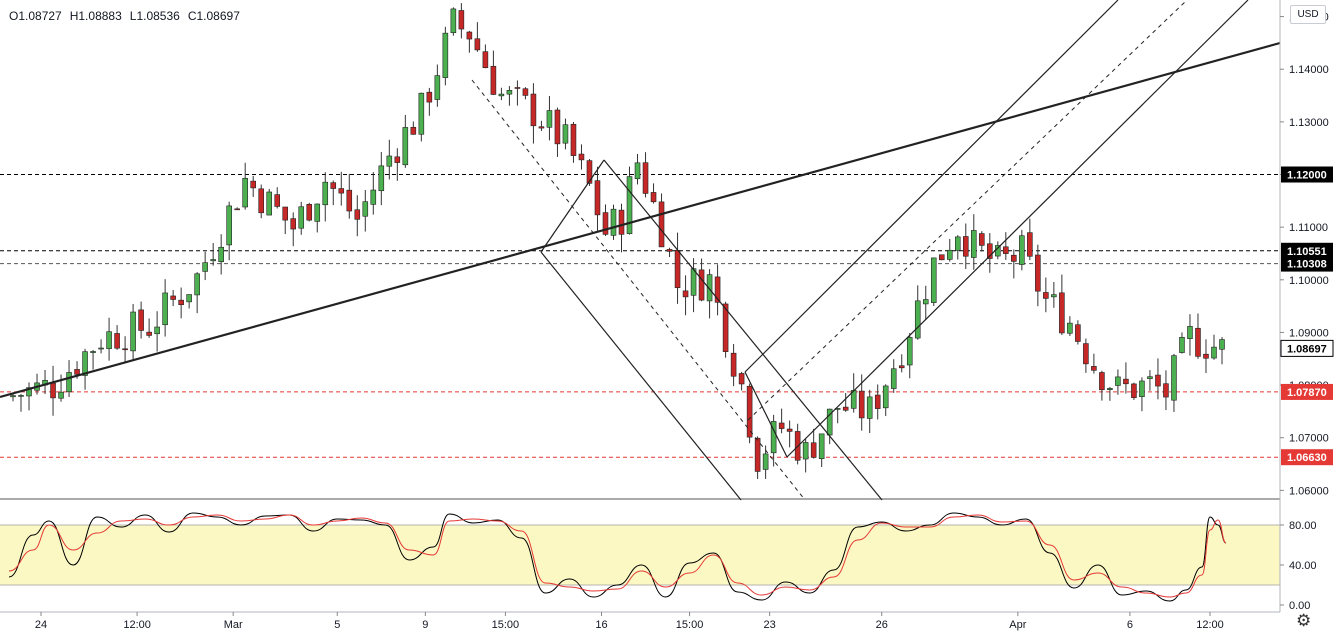 This screenshot has height=635, width=1334. I want to click on time-axis: 24 12:00 Mar 5 9 15:00 16 15:00 23 26 Apr 6 12:00, so click(640, 621).